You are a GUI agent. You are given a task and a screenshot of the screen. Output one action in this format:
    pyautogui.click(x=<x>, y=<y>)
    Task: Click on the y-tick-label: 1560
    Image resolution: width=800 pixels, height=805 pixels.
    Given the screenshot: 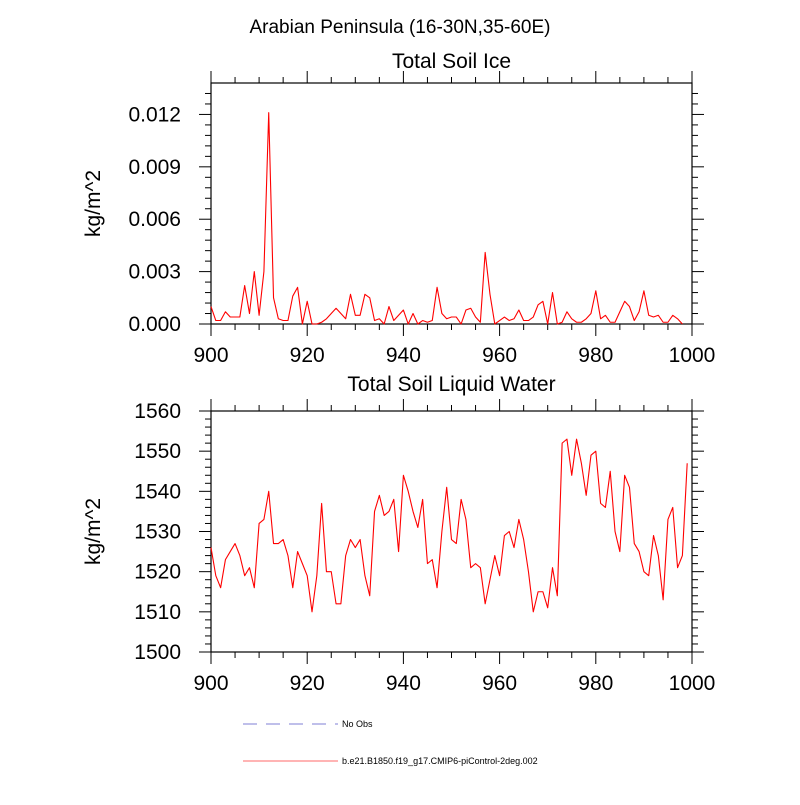 What is the action you would take?
    pyautogui.click(x=157, y=411)
    